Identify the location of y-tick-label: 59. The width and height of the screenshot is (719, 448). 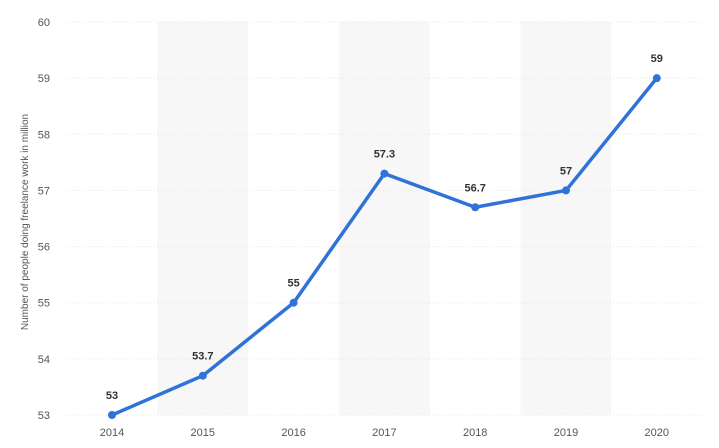
(44, 79).